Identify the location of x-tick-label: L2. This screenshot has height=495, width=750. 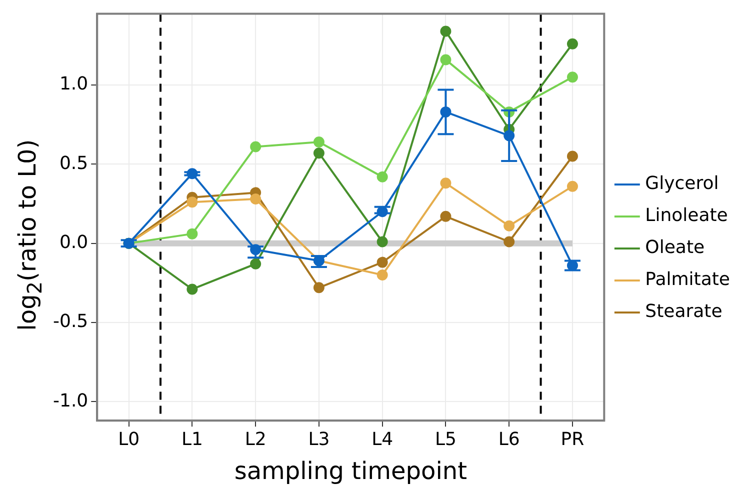
(255, 439).